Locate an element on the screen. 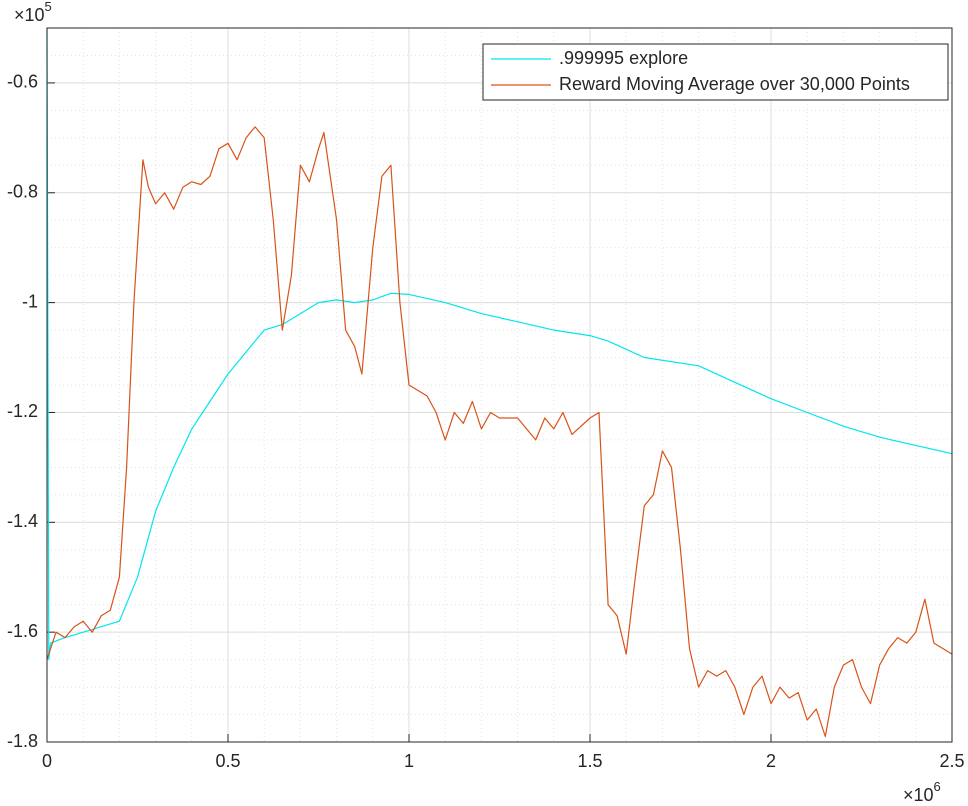 The width and height of the screenshot is (968, 806). y-tick-label: -1 is located at coordinates (30, 301).